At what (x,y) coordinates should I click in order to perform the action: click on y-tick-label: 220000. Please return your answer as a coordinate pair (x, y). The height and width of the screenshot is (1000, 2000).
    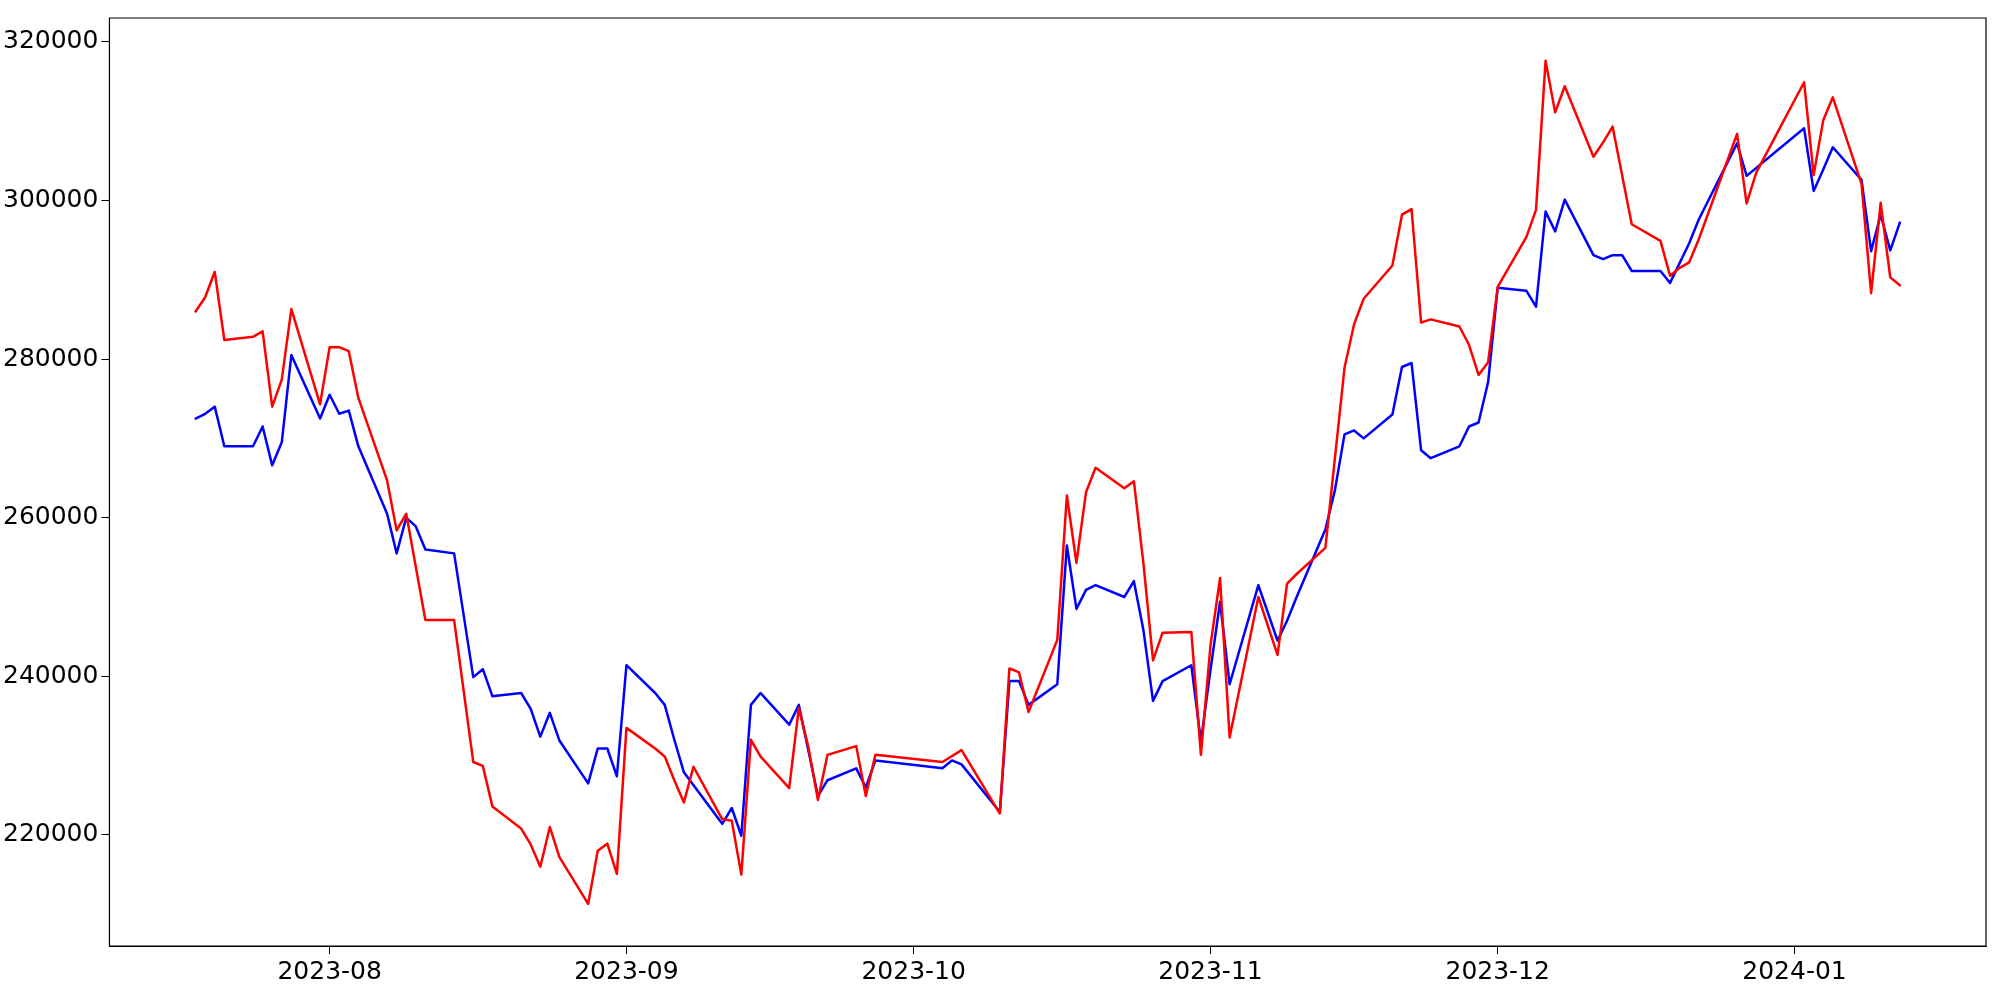
    Looking at the image, I should click on (51, 833).